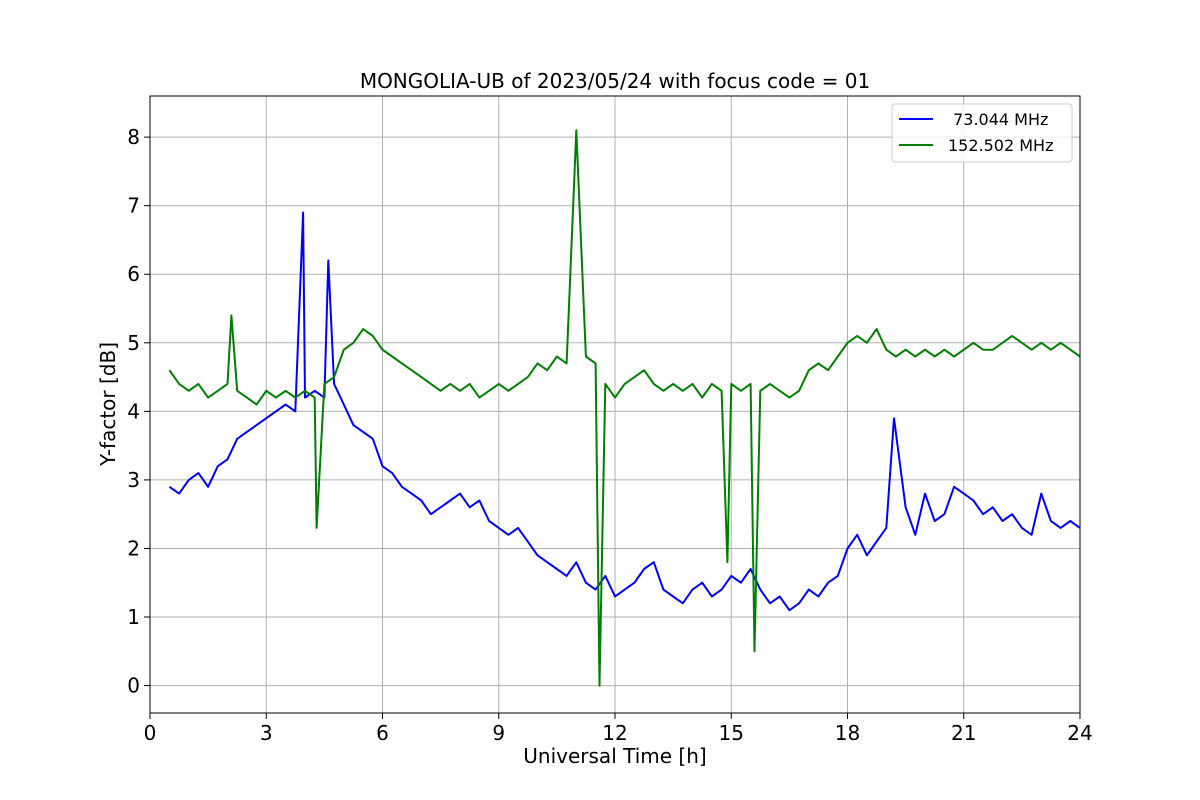 The image size is (1200, 800). I want to click on x-tick-label: 3, so click(266, 733).